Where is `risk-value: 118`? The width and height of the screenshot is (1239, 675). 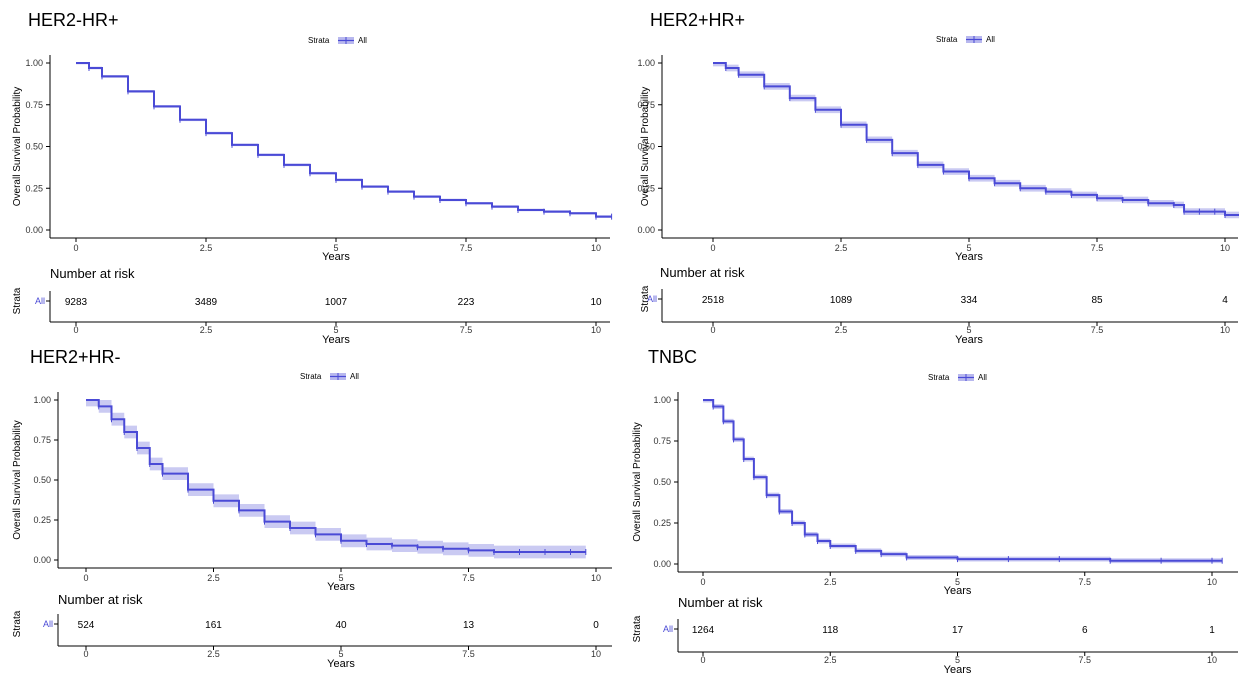
risk-value: 118 is located at coordinates (830, 630).